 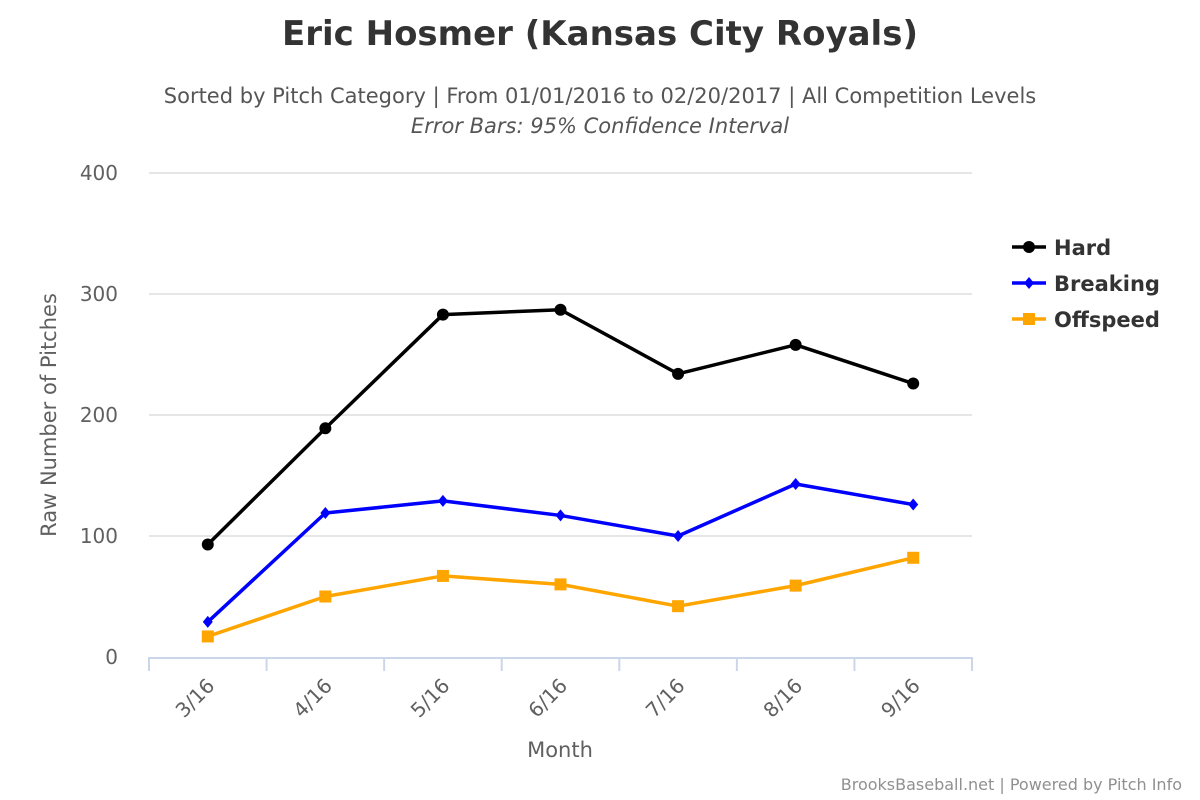 What do you see at coordinates (99, 173) in the screenshot?
I see `y-tick-label: 400` at bounding box center [99, 173].